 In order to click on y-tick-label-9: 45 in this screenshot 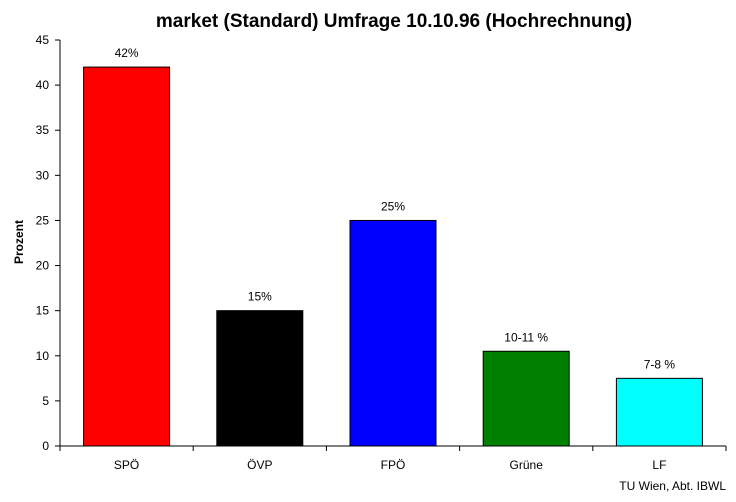, I will do `click(43, 40)`.